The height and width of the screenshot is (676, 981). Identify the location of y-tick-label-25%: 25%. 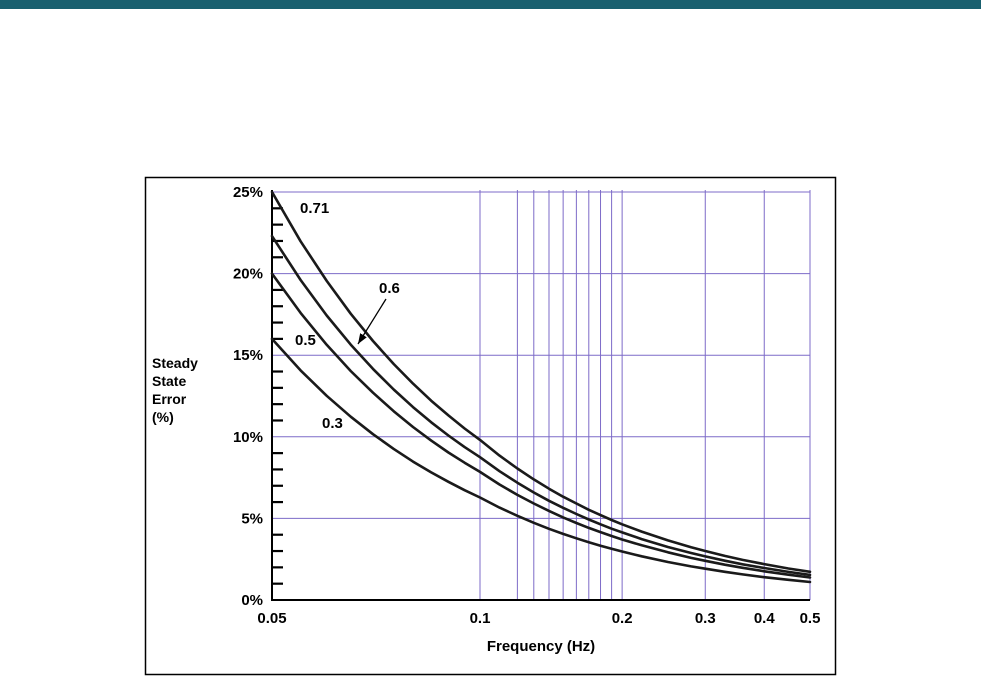
(248, 192).